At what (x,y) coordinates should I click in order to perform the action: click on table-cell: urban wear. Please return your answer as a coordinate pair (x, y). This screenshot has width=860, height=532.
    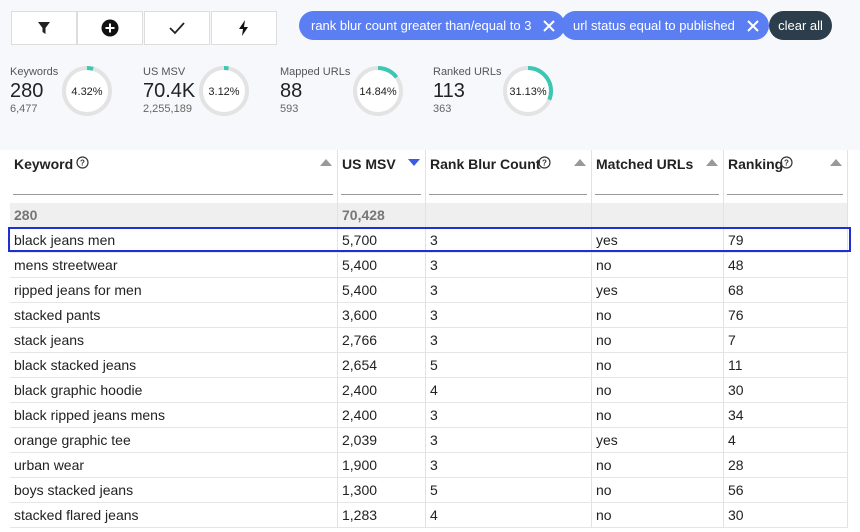
    Looking at the image, I should click on (174, 465).